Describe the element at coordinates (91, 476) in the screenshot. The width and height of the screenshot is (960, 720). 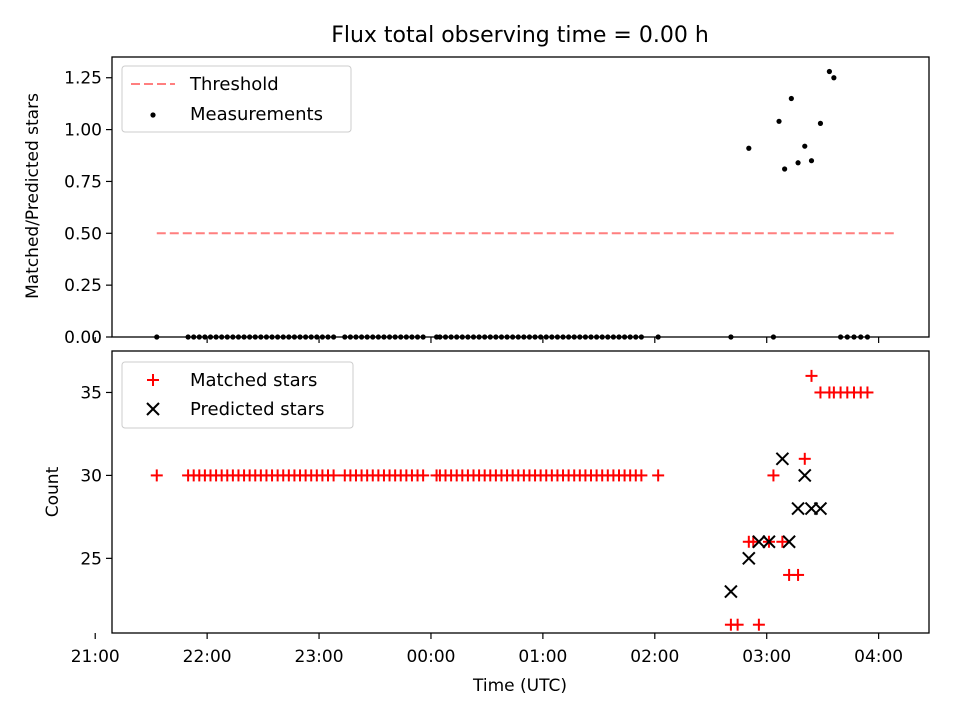
I see `y-tick-label: 30` at that location.